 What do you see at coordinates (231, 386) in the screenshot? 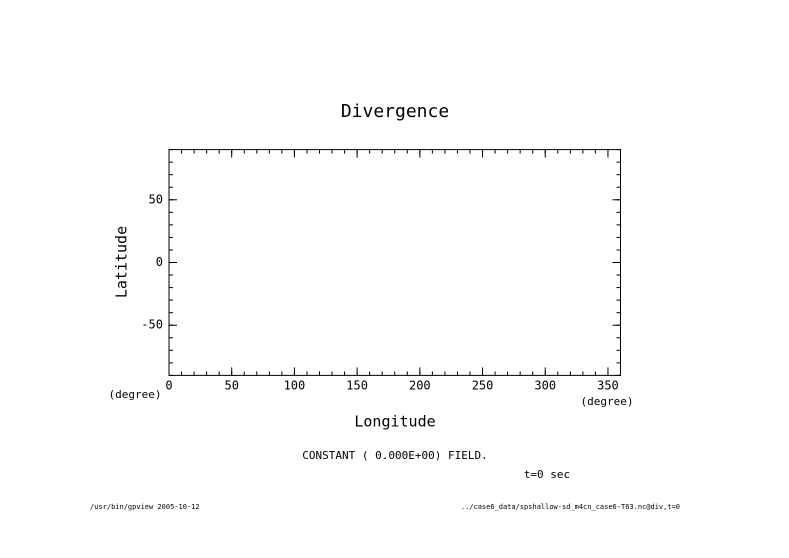
I see `x-tick-label: 50` at bounding box center [231, 386].